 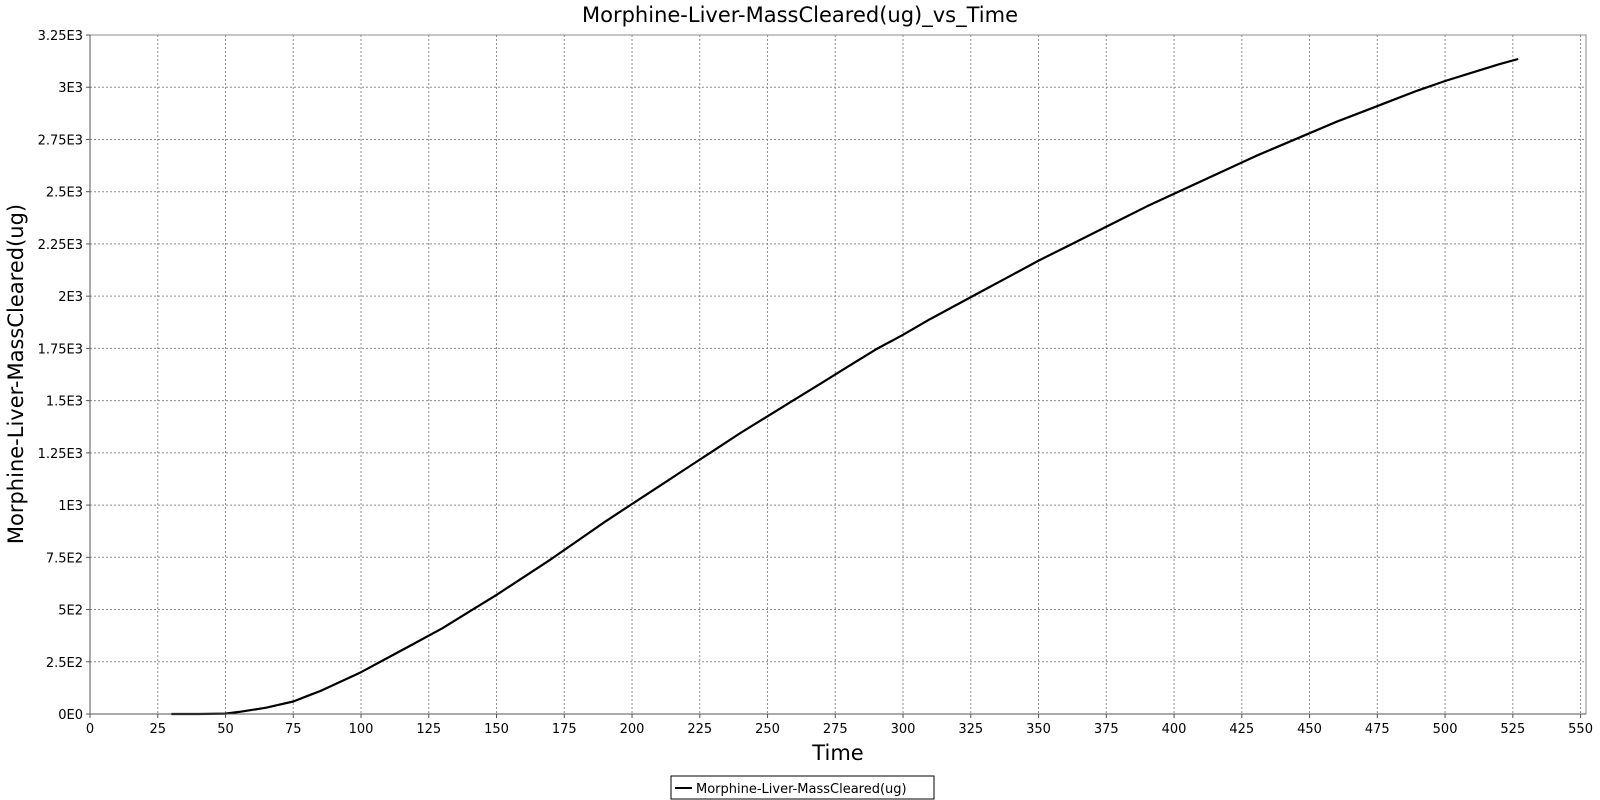 What do you see at coordinates (70, 611) in the screenshot?
I see `y-tick-label: 5E2` at bounding box center [70, 611].